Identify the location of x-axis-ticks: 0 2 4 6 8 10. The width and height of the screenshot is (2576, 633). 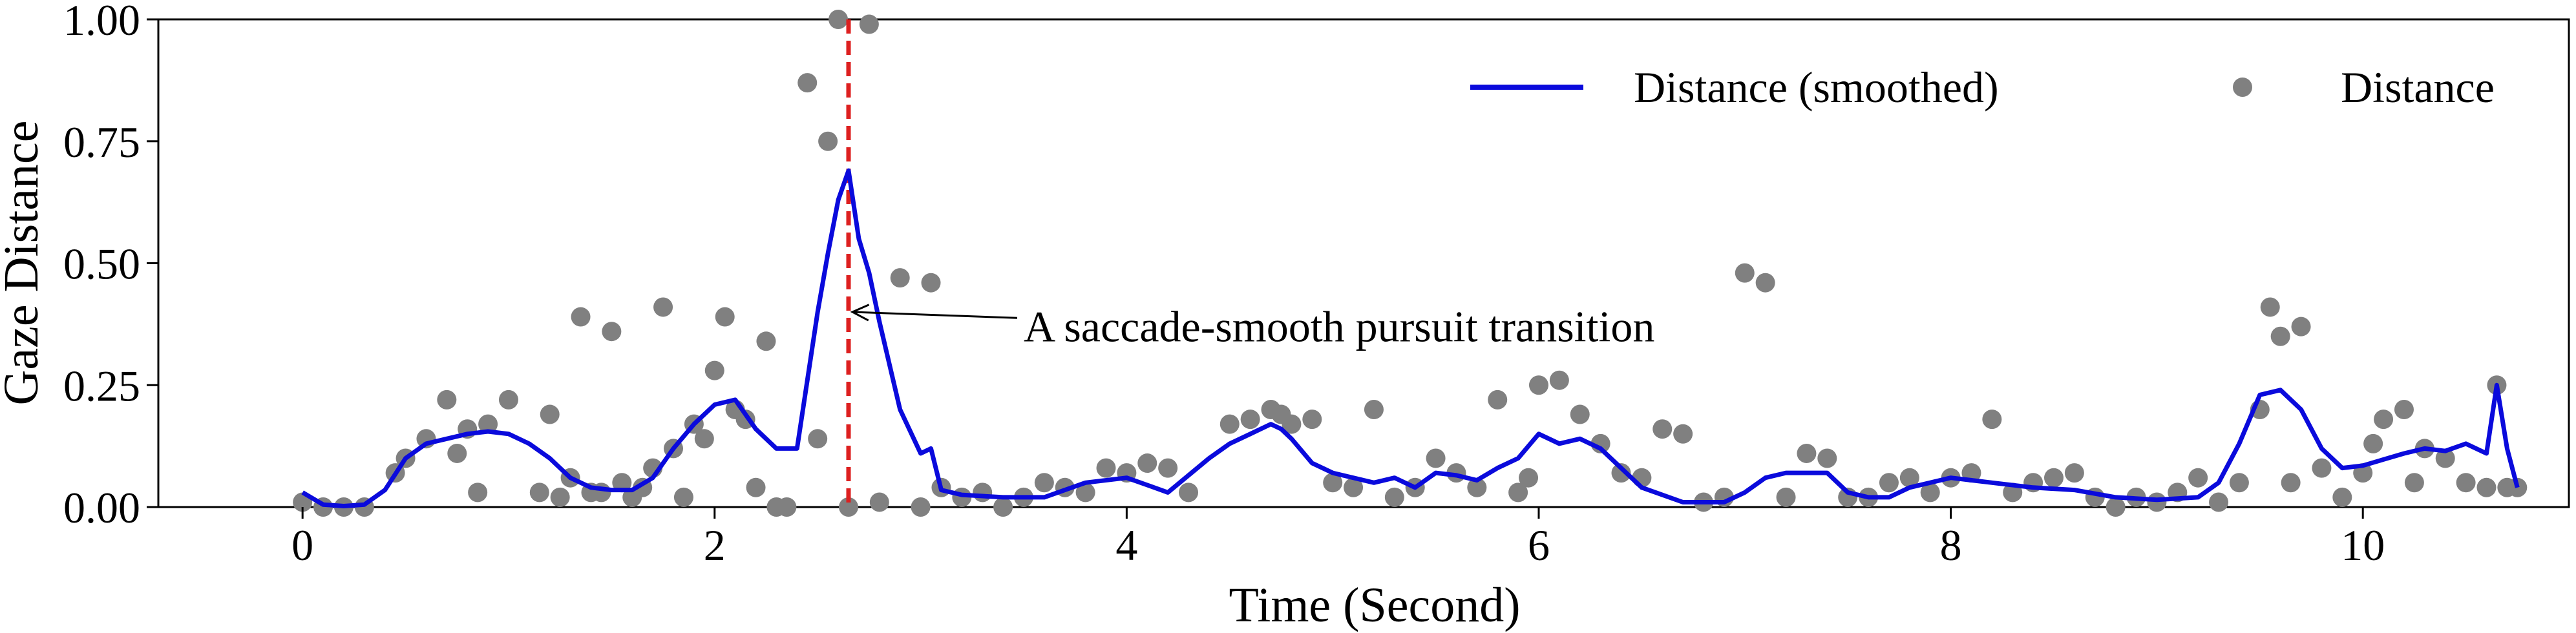
(1338, 538).